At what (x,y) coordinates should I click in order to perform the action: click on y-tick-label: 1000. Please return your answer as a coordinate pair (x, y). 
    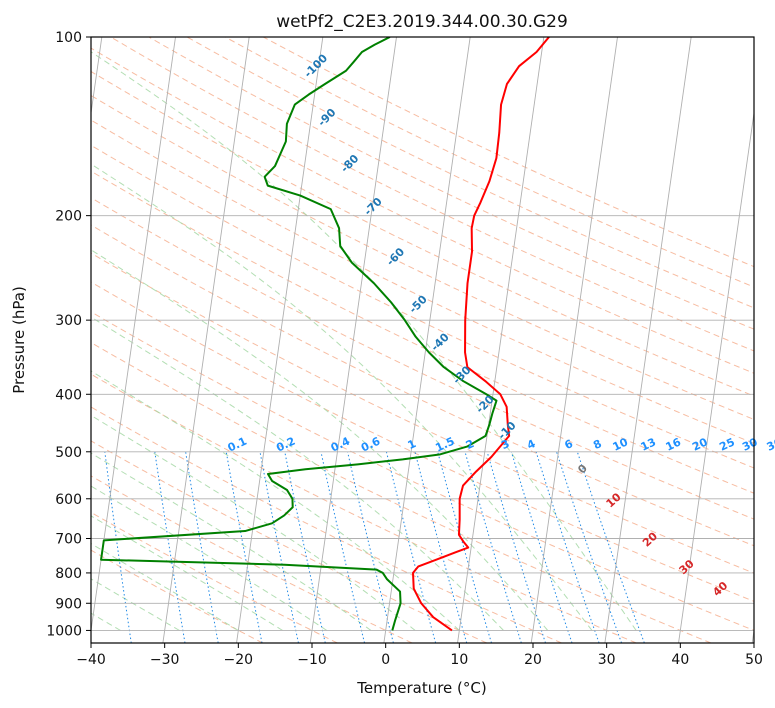
    Looking at the image, I should click on (64, 631).